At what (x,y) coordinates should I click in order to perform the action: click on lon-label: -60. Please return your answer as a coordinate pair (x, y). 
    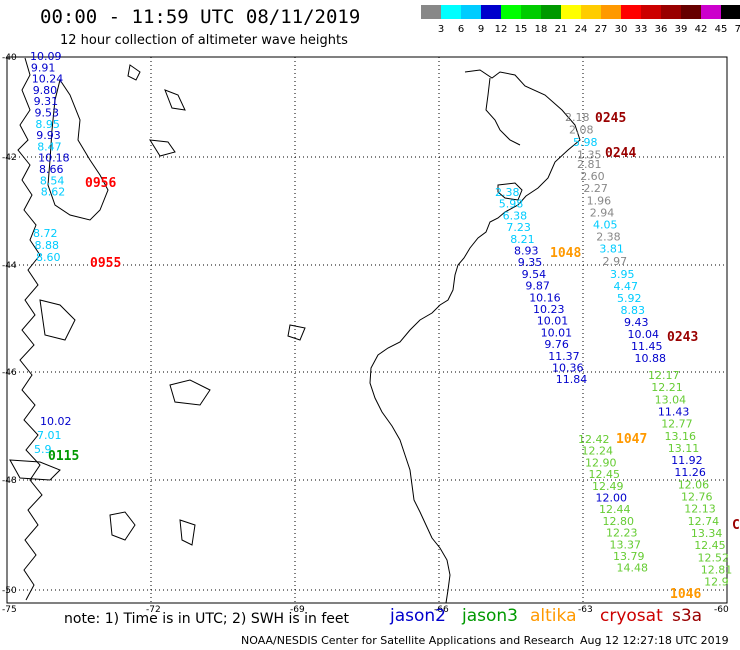
    Looking at the image, I should click on (721, 610).